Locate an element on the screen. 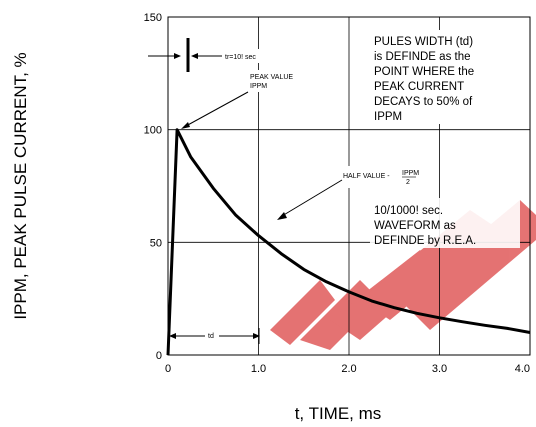  y-tick-labels: 0 50 100 150 is located at coordinates (153, 187).